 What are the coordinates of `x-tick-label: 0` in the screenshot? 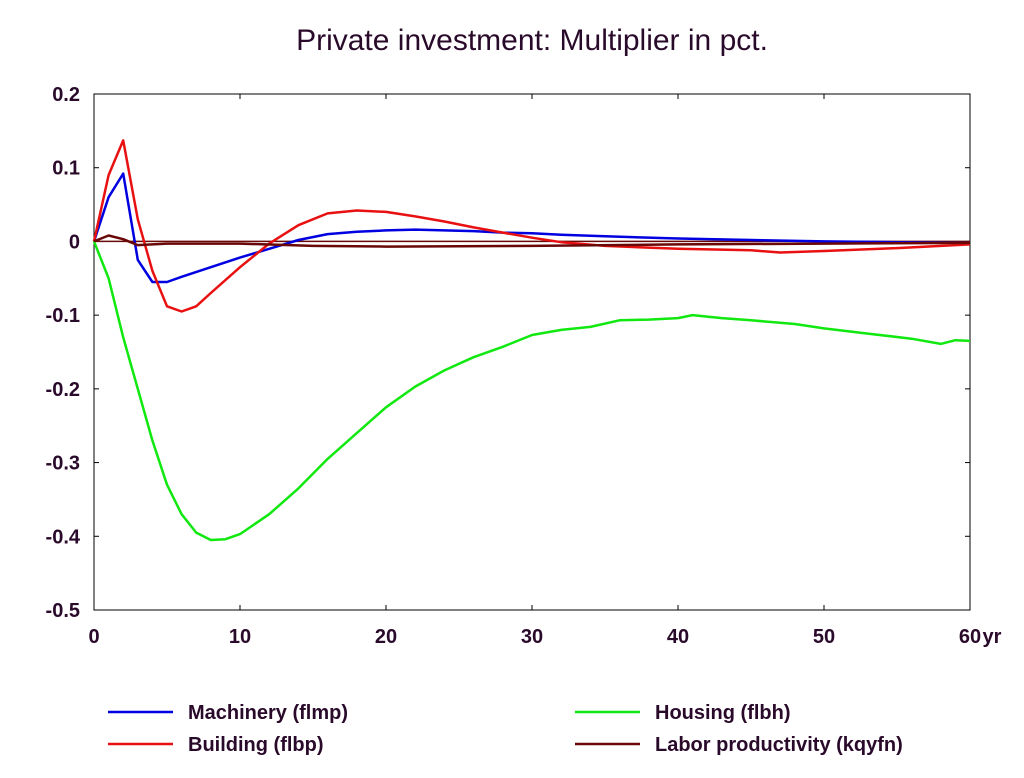 It's located at (93, 637).